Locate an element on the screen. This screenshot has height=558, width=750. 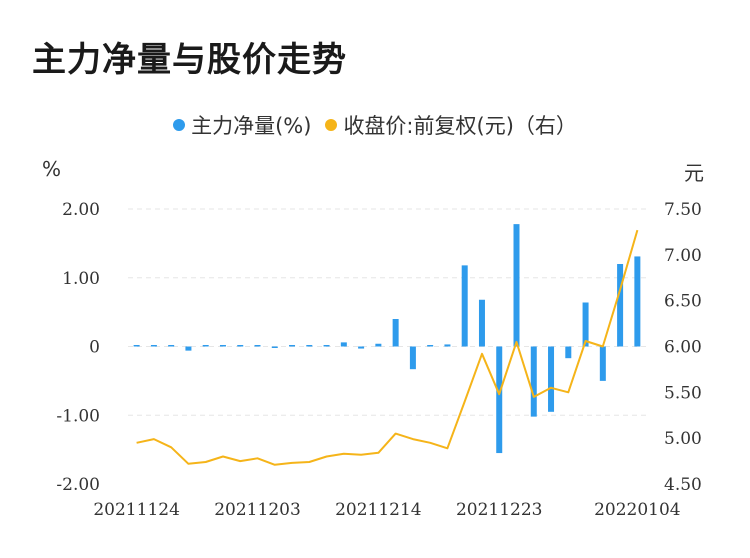
left-axis-ticks: 2.00 1.00 0 -1.00 -2.00 is located at coordinates (78, 347).